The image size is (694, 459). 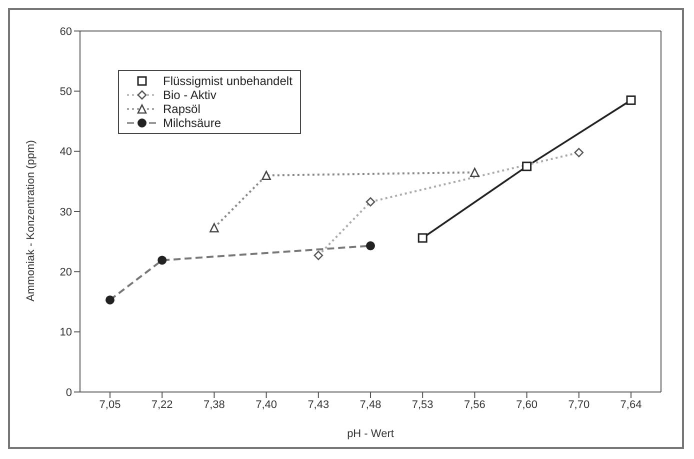 What do you see at coordinates (30, 221) in the screenshot?
I see `y-axis-title: Ammoniak - Konzentration (ppm)` at bounding box center [30, 221].